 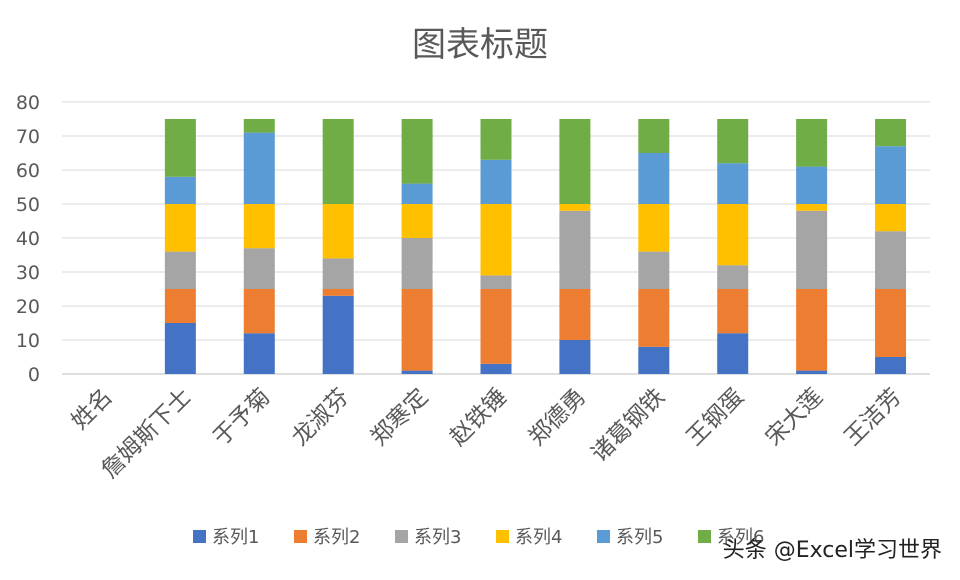 I want to click on x-tick-label: 姓名, so click(x=92, y=409).